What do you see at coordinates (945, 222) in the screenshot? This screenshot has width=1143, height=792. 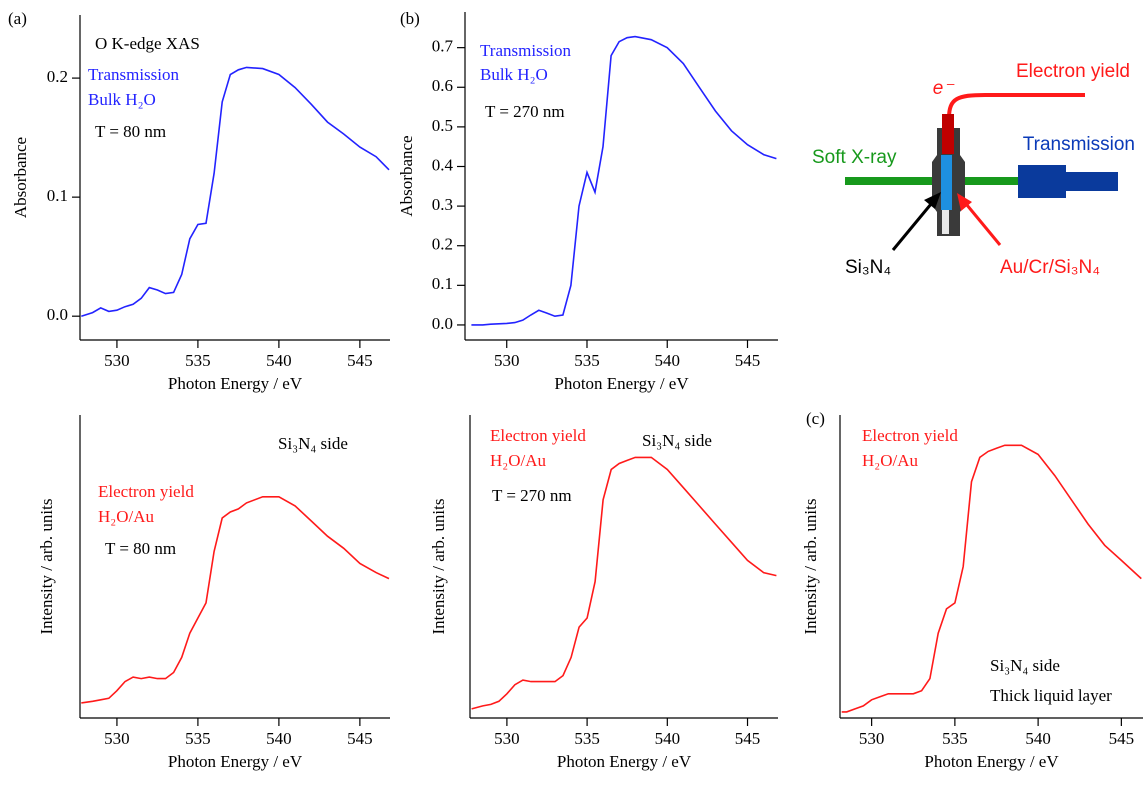 I see `window` at bounding box center [945, 222].